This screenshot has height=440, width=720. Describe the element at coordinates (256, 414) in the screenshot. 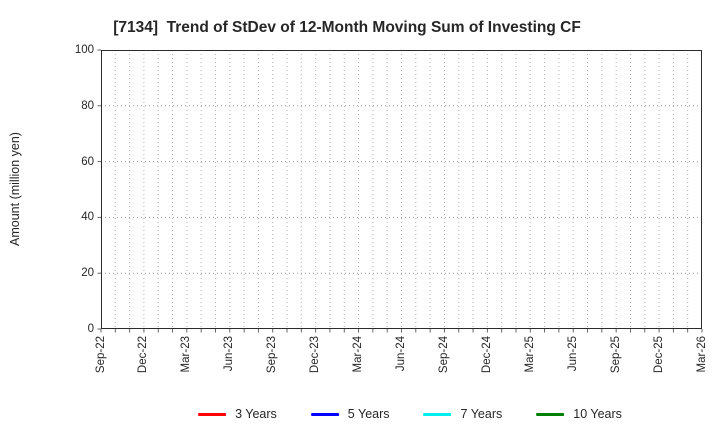

I see `legend-label: 3 Years` at that location.